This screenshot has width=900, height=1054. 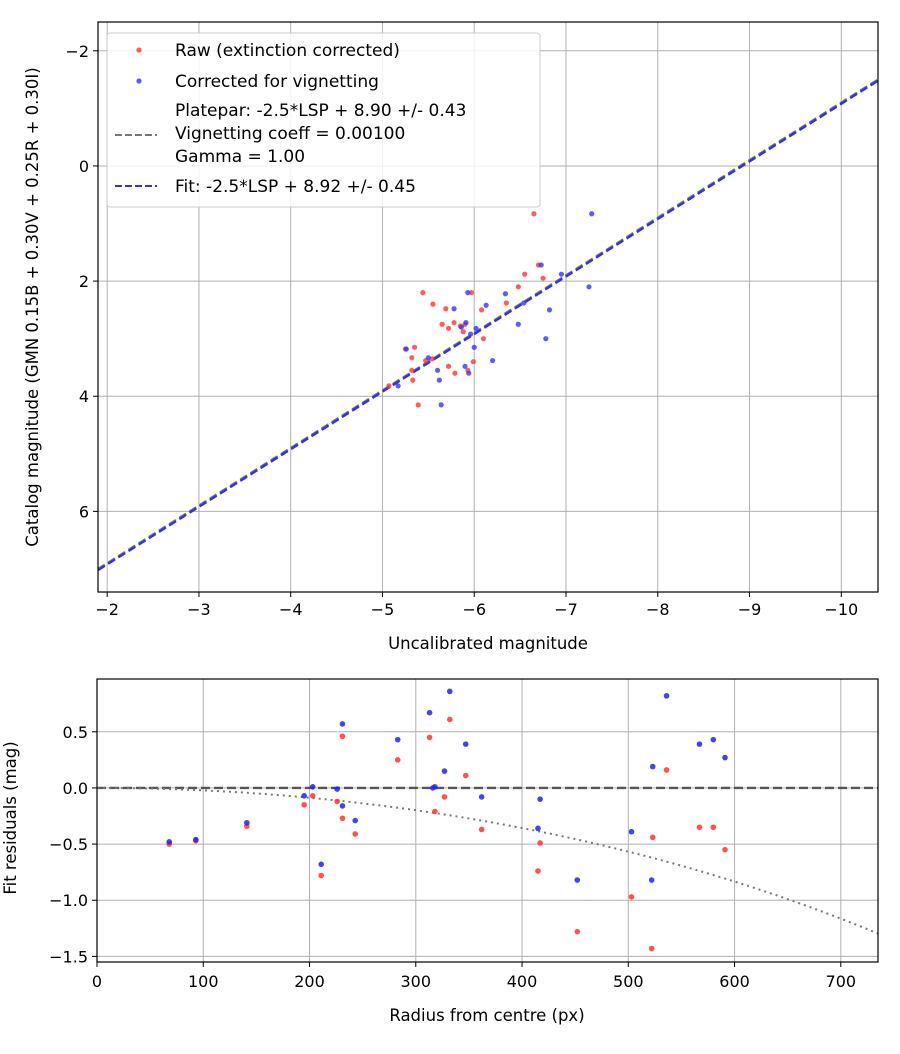 I want to click on top-xtick-label: −6, so click(x=474, y=609).